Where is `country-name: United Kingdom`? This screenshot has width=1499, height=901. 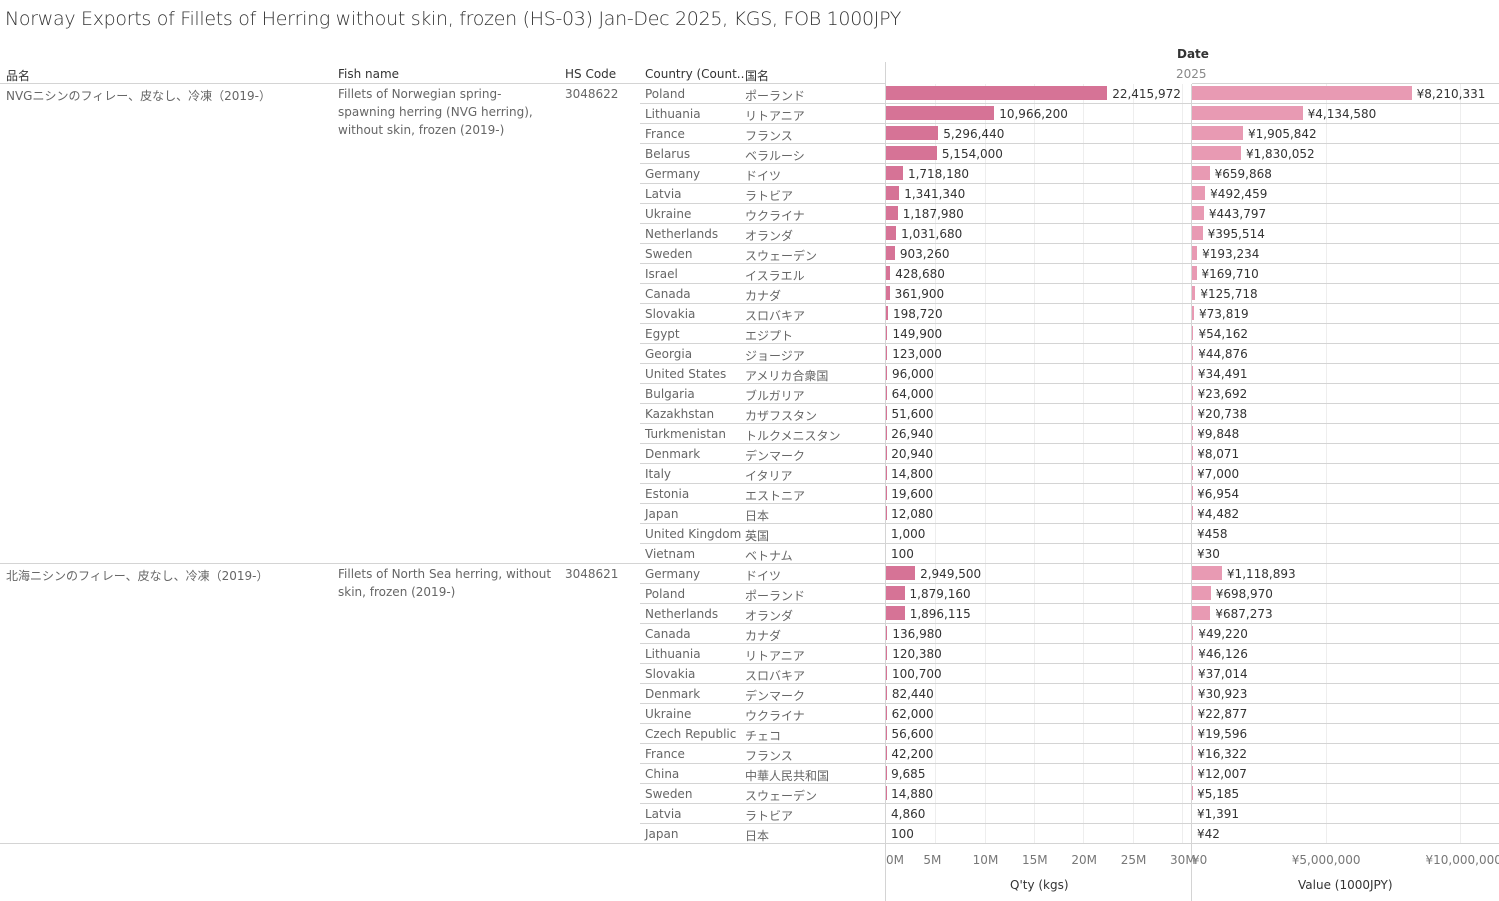
country-name: United Kingdom is located at coordinates (693, 534).